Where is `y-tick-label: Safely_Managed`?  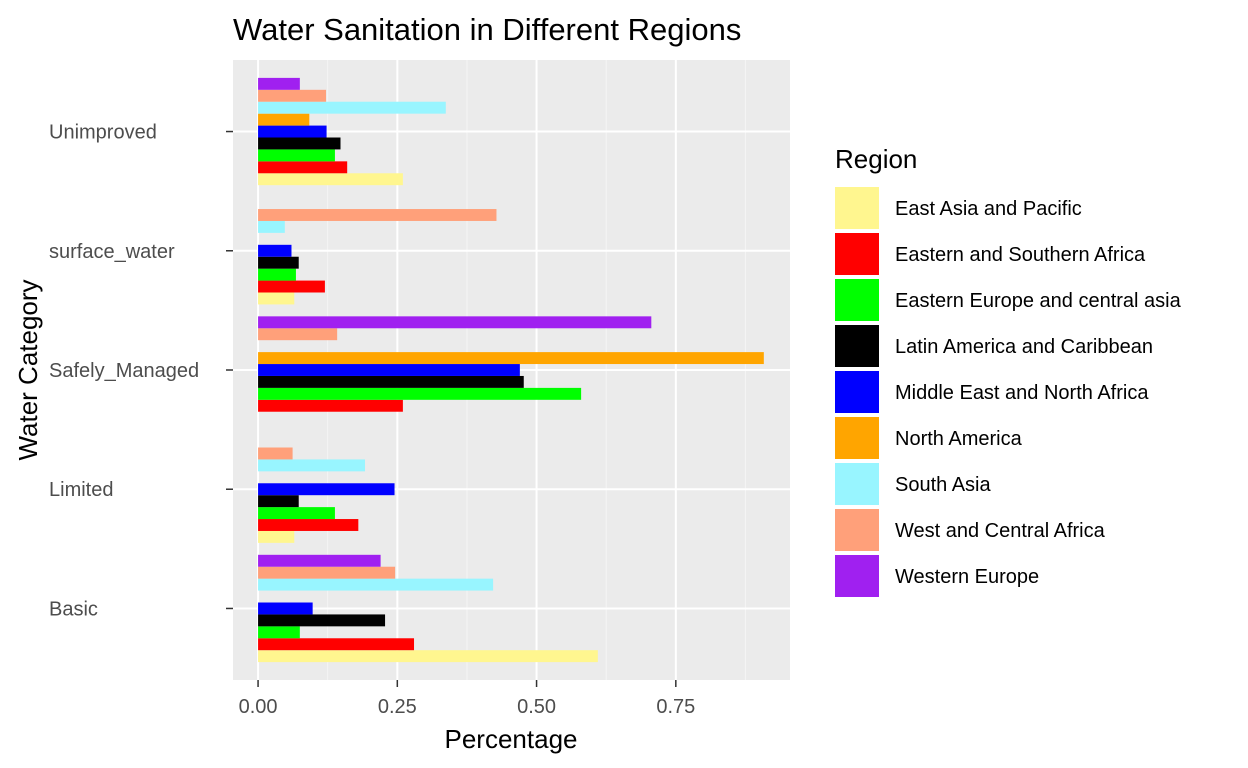 y-tick-label: Safely_Managed is located at coordinates (124, 371).